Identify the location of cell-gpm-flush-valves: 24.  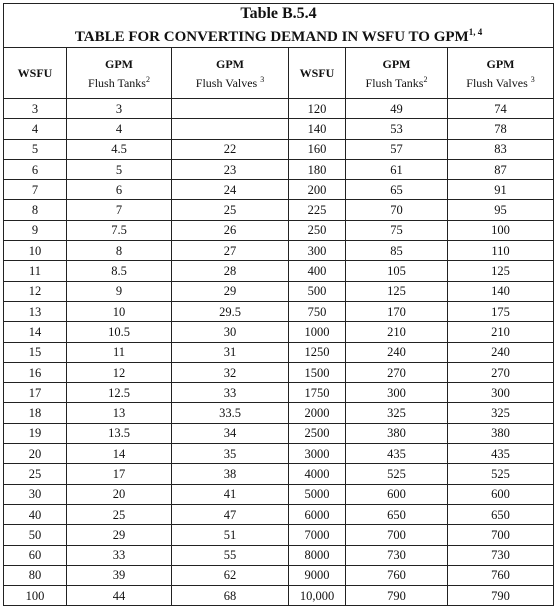
(230, 190).